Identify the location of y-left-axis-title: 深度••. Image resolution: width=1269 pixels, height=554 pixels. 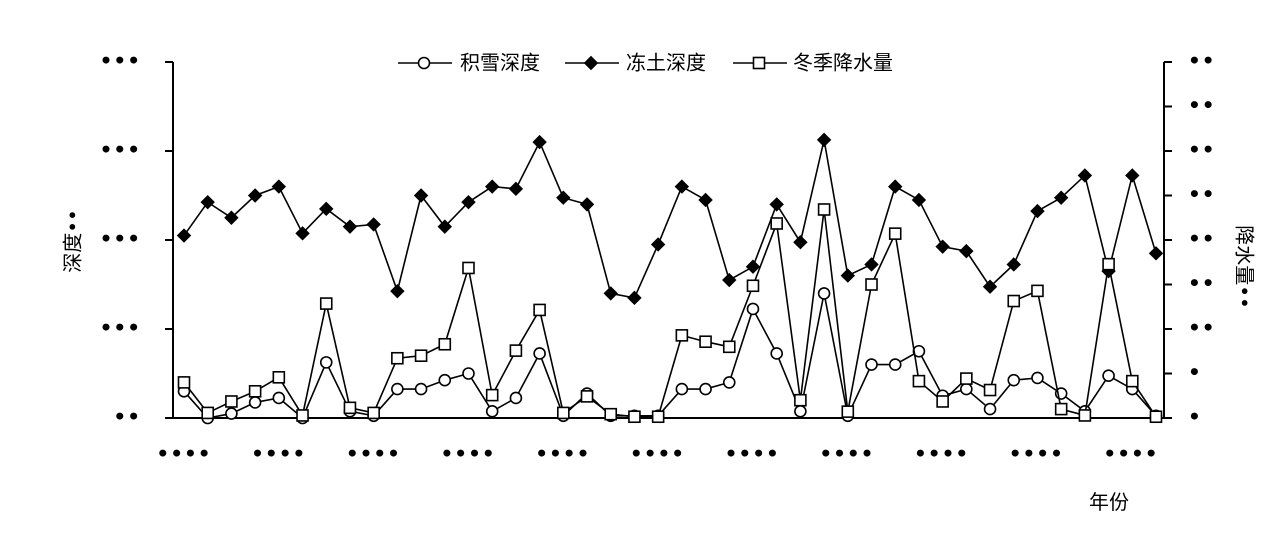
(73, 241).